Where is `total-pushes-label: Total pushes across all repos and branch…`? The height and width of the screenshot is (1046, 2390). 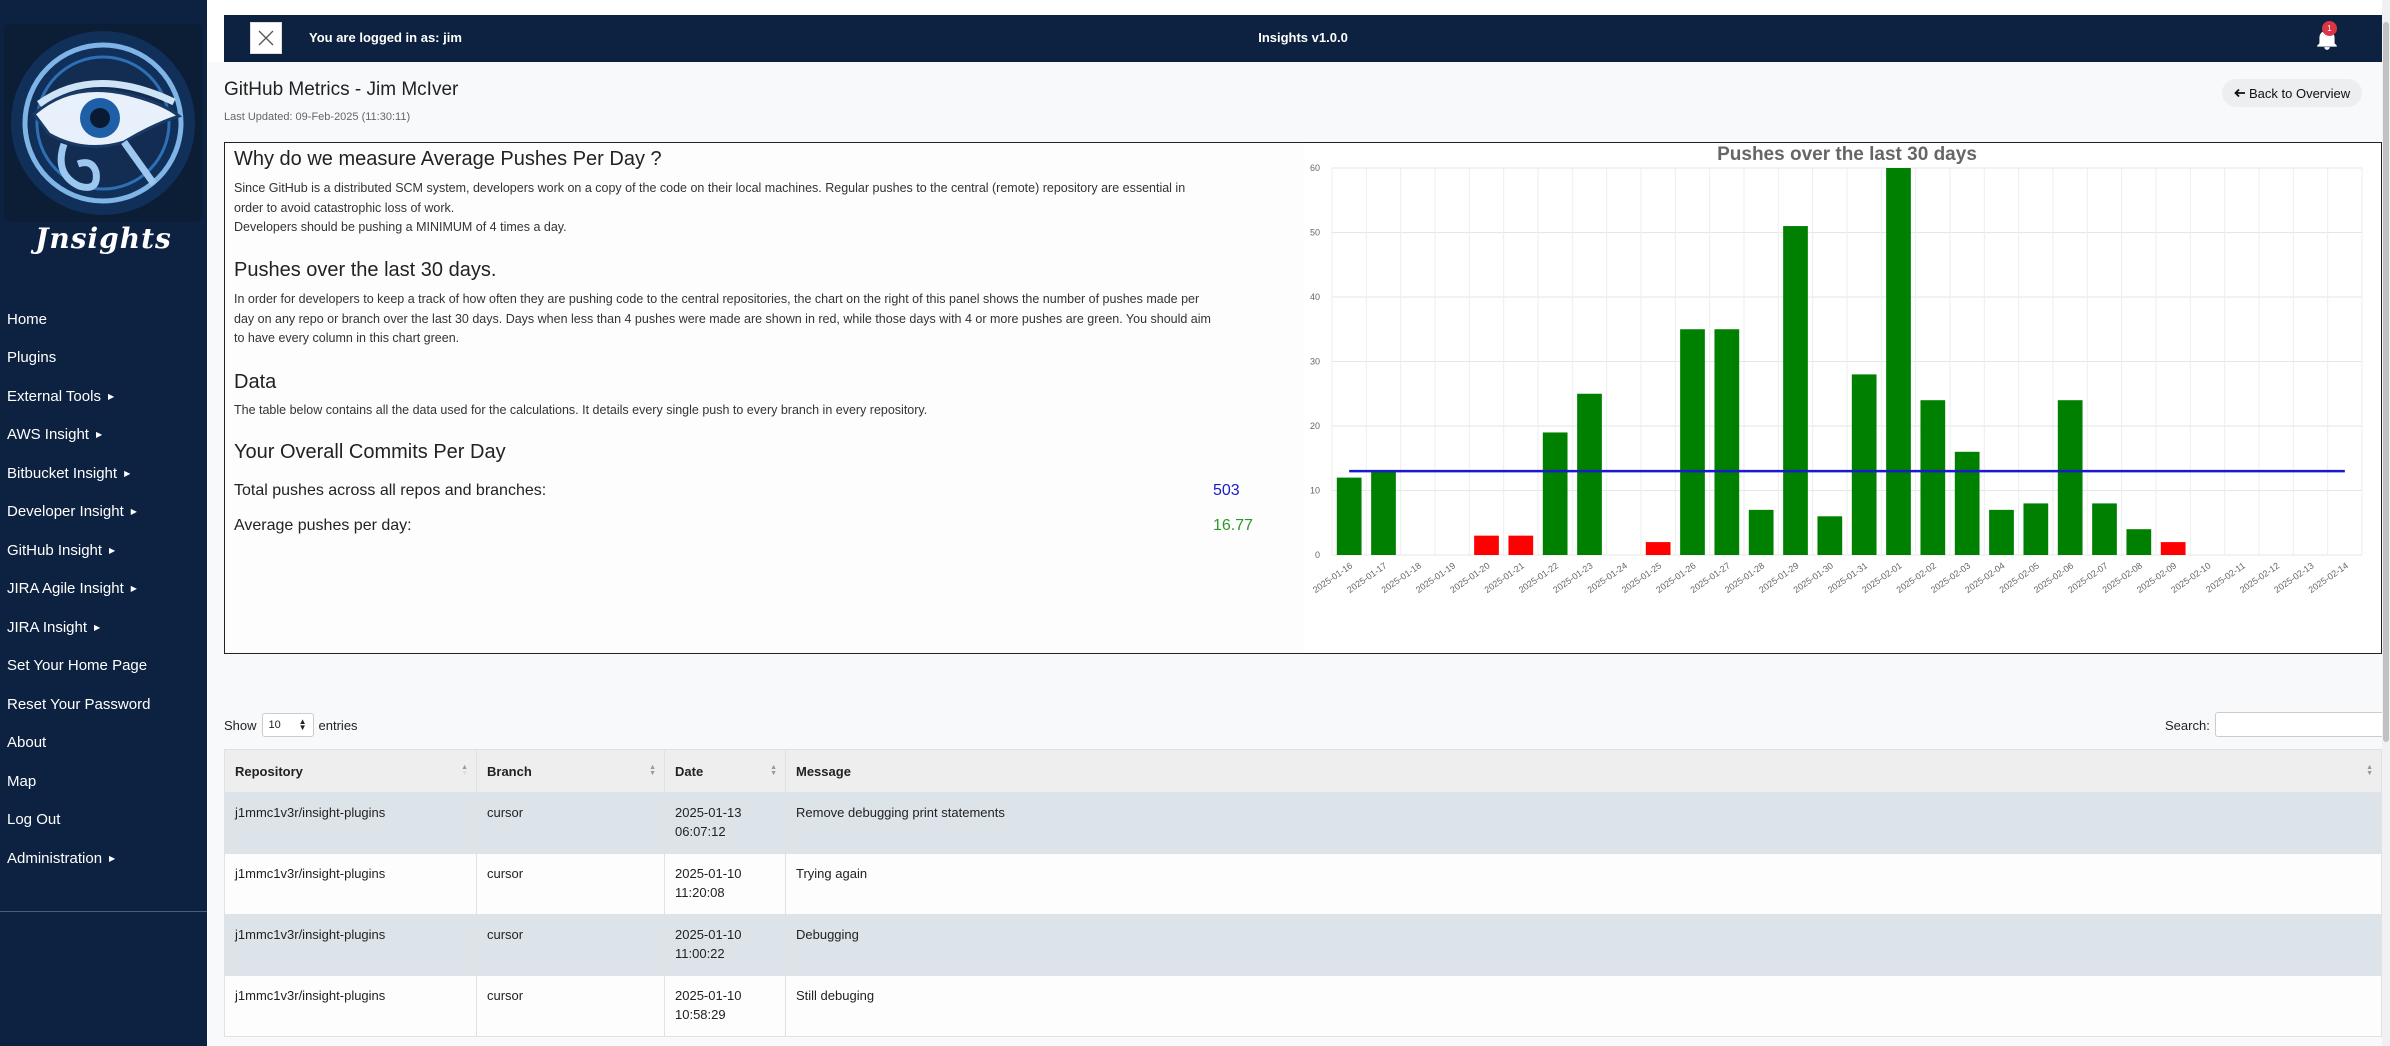
total-pushes-label: Total pushes across all repos and branch… is located at coordinates (390, 490).